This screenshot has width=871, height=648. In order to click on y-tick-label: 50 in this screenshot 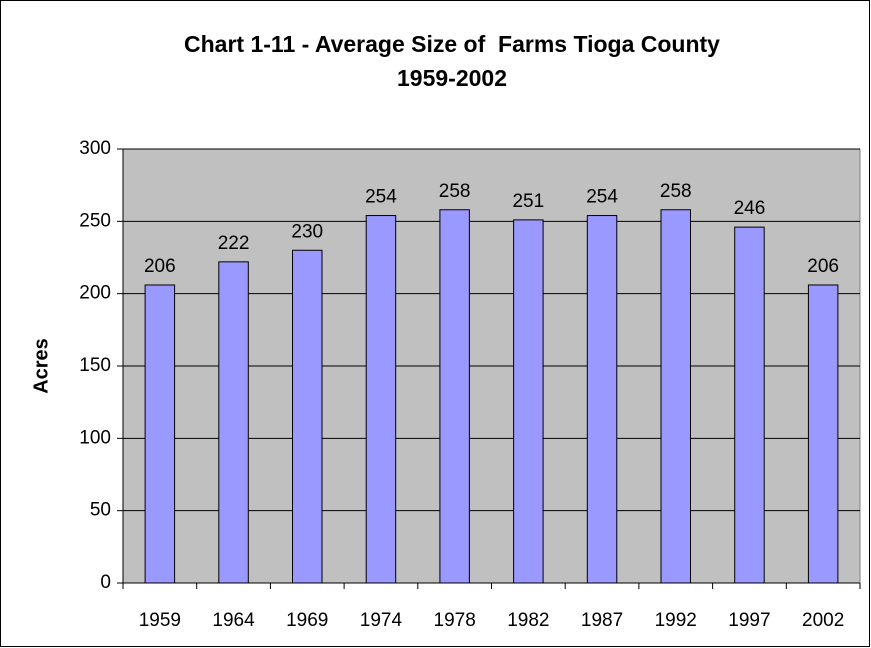, I will do `click(100, 510)`.